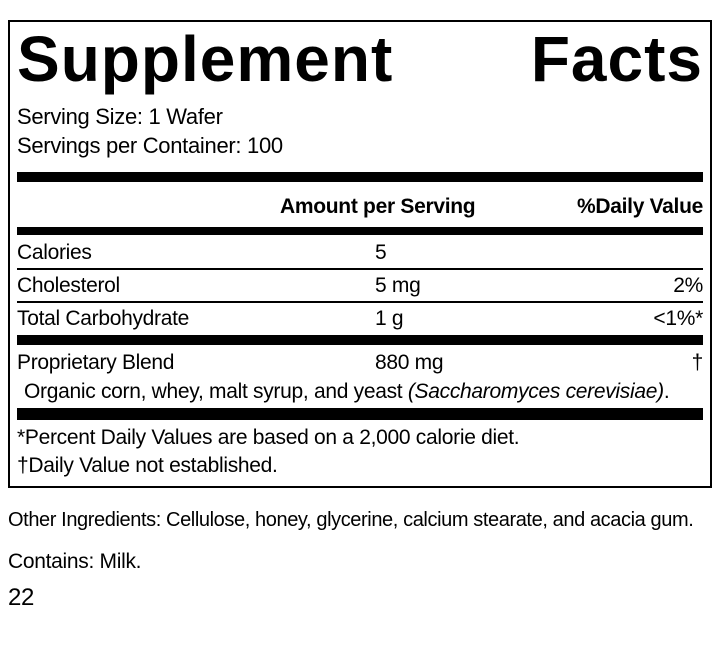  Describe the element at coordinates (360, 231) in the screenshot. I see `separator-bar-header` at that location.